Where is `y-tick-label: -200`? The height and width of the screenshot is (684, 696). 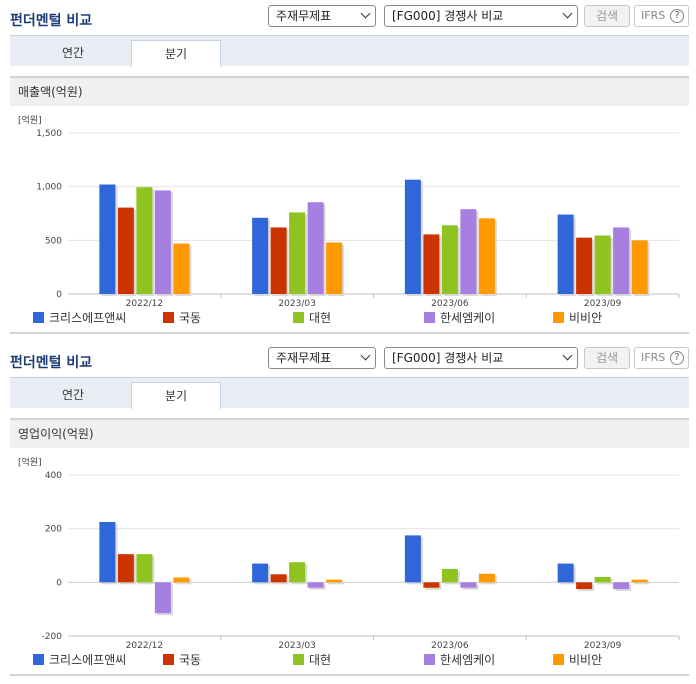 y-tick-label: -200 is located at coordinates (52, 637).